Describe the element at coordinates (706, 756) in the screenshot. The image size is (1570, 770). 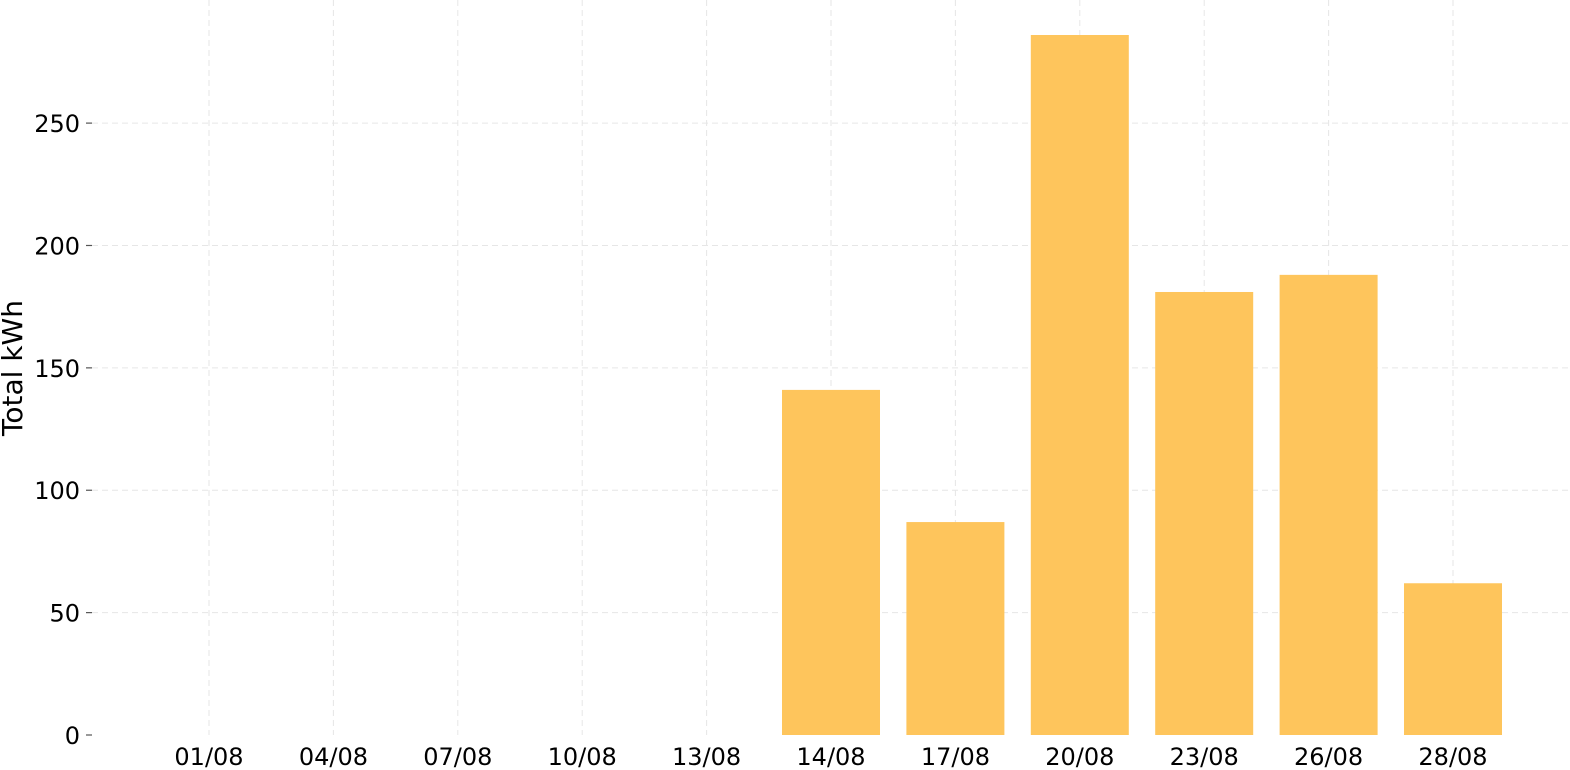
I see `x-tick-label: 13/08` at that location.